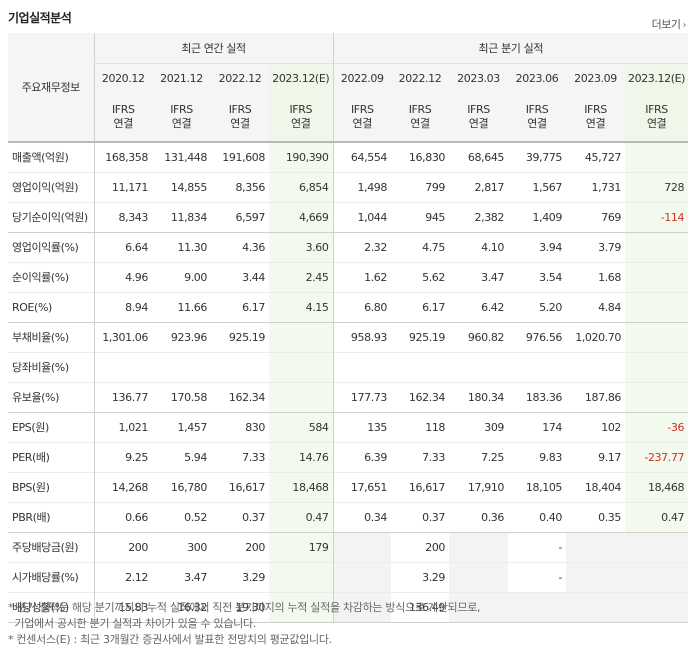 The height and width of the screenshot is (648, 694). What do you see at coordinates (181, 78) in the screenshot?
I see `period-header: 2021.12` at bounding box center [181, 78].